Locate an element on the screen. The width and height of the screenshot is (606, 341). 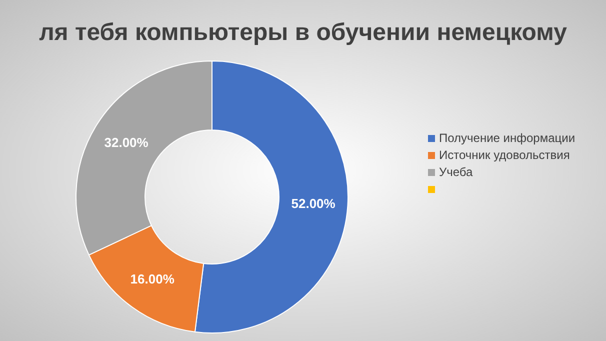
chart-title: ля тебя компьютеры в обучении немецкому is located at coordinates (303, 32).